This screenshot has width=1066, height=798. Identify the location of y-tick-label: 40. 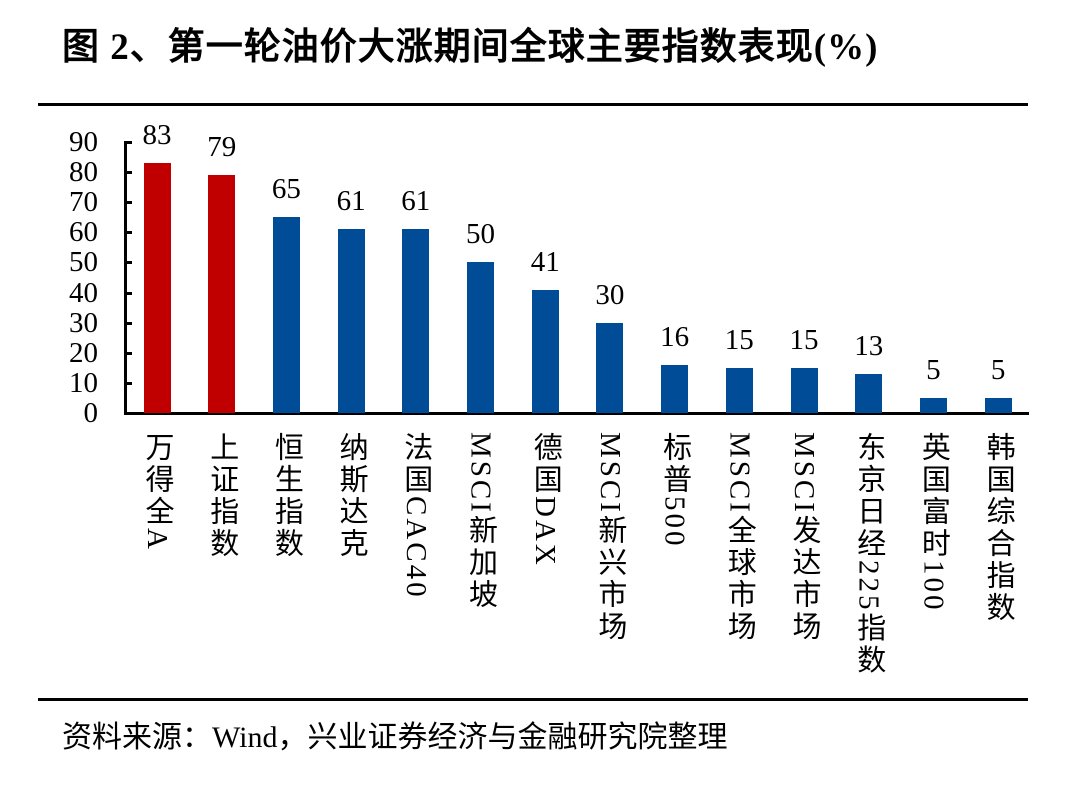
(83, 292).